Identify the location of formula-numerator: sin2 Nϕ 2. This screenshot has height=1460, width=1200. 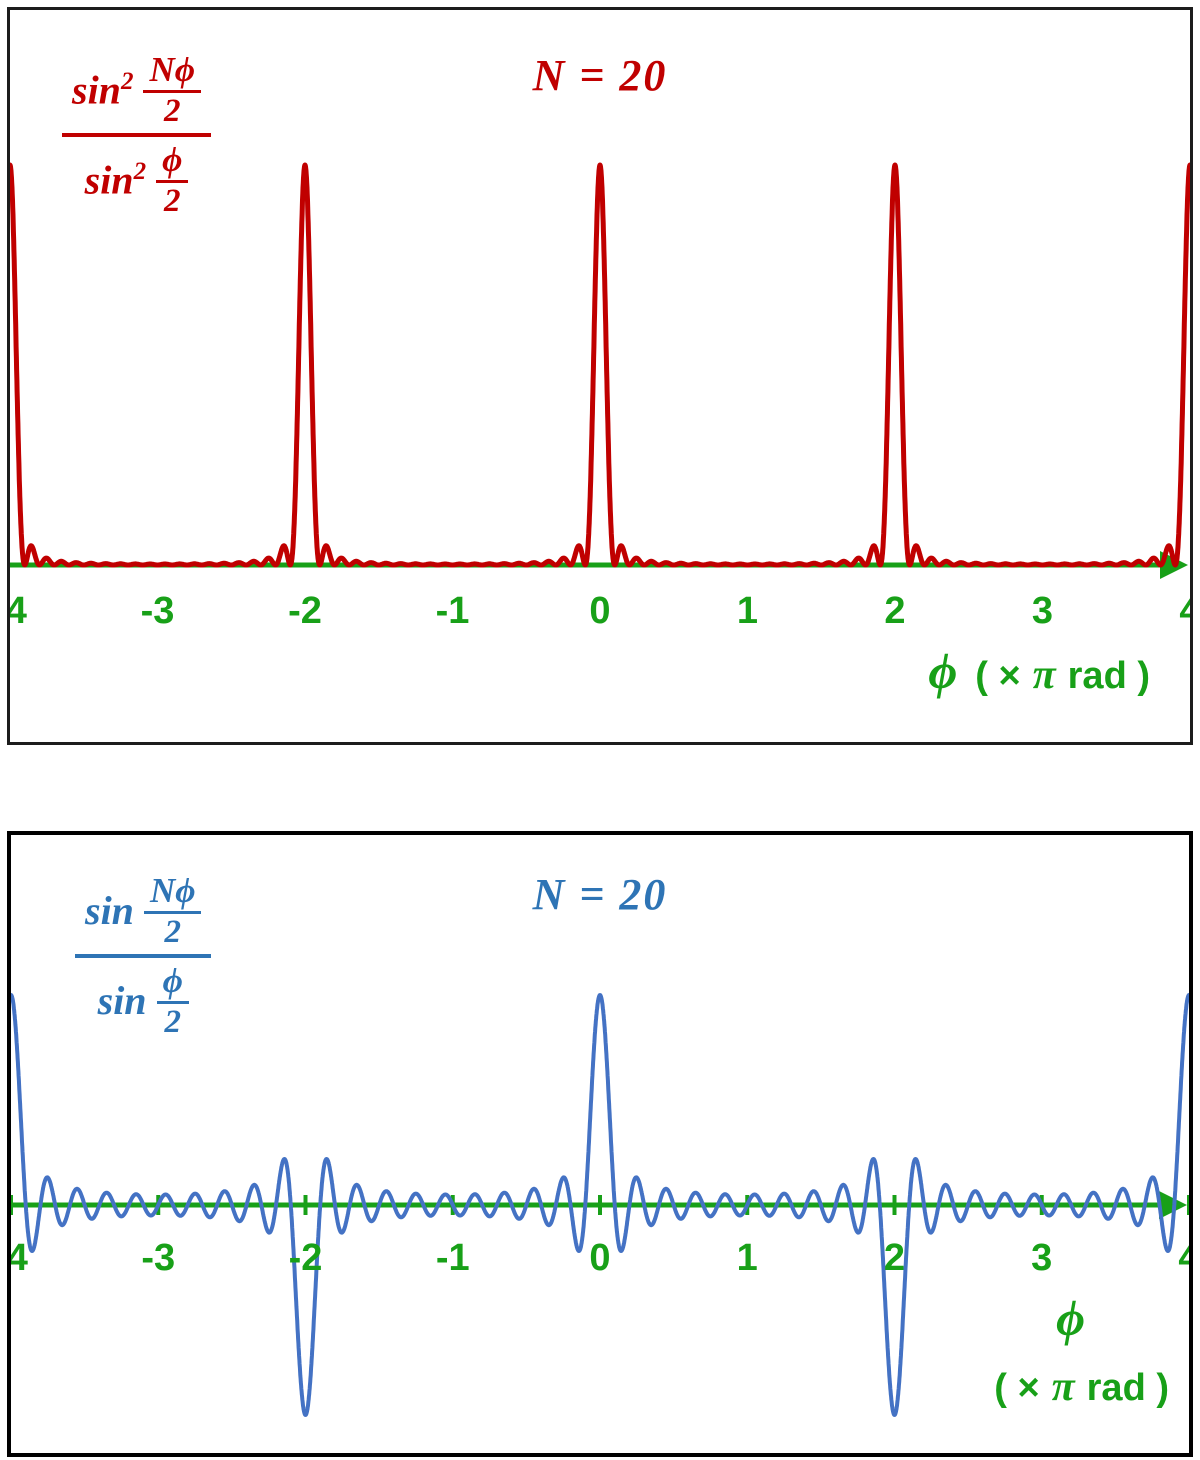
(136, 90).